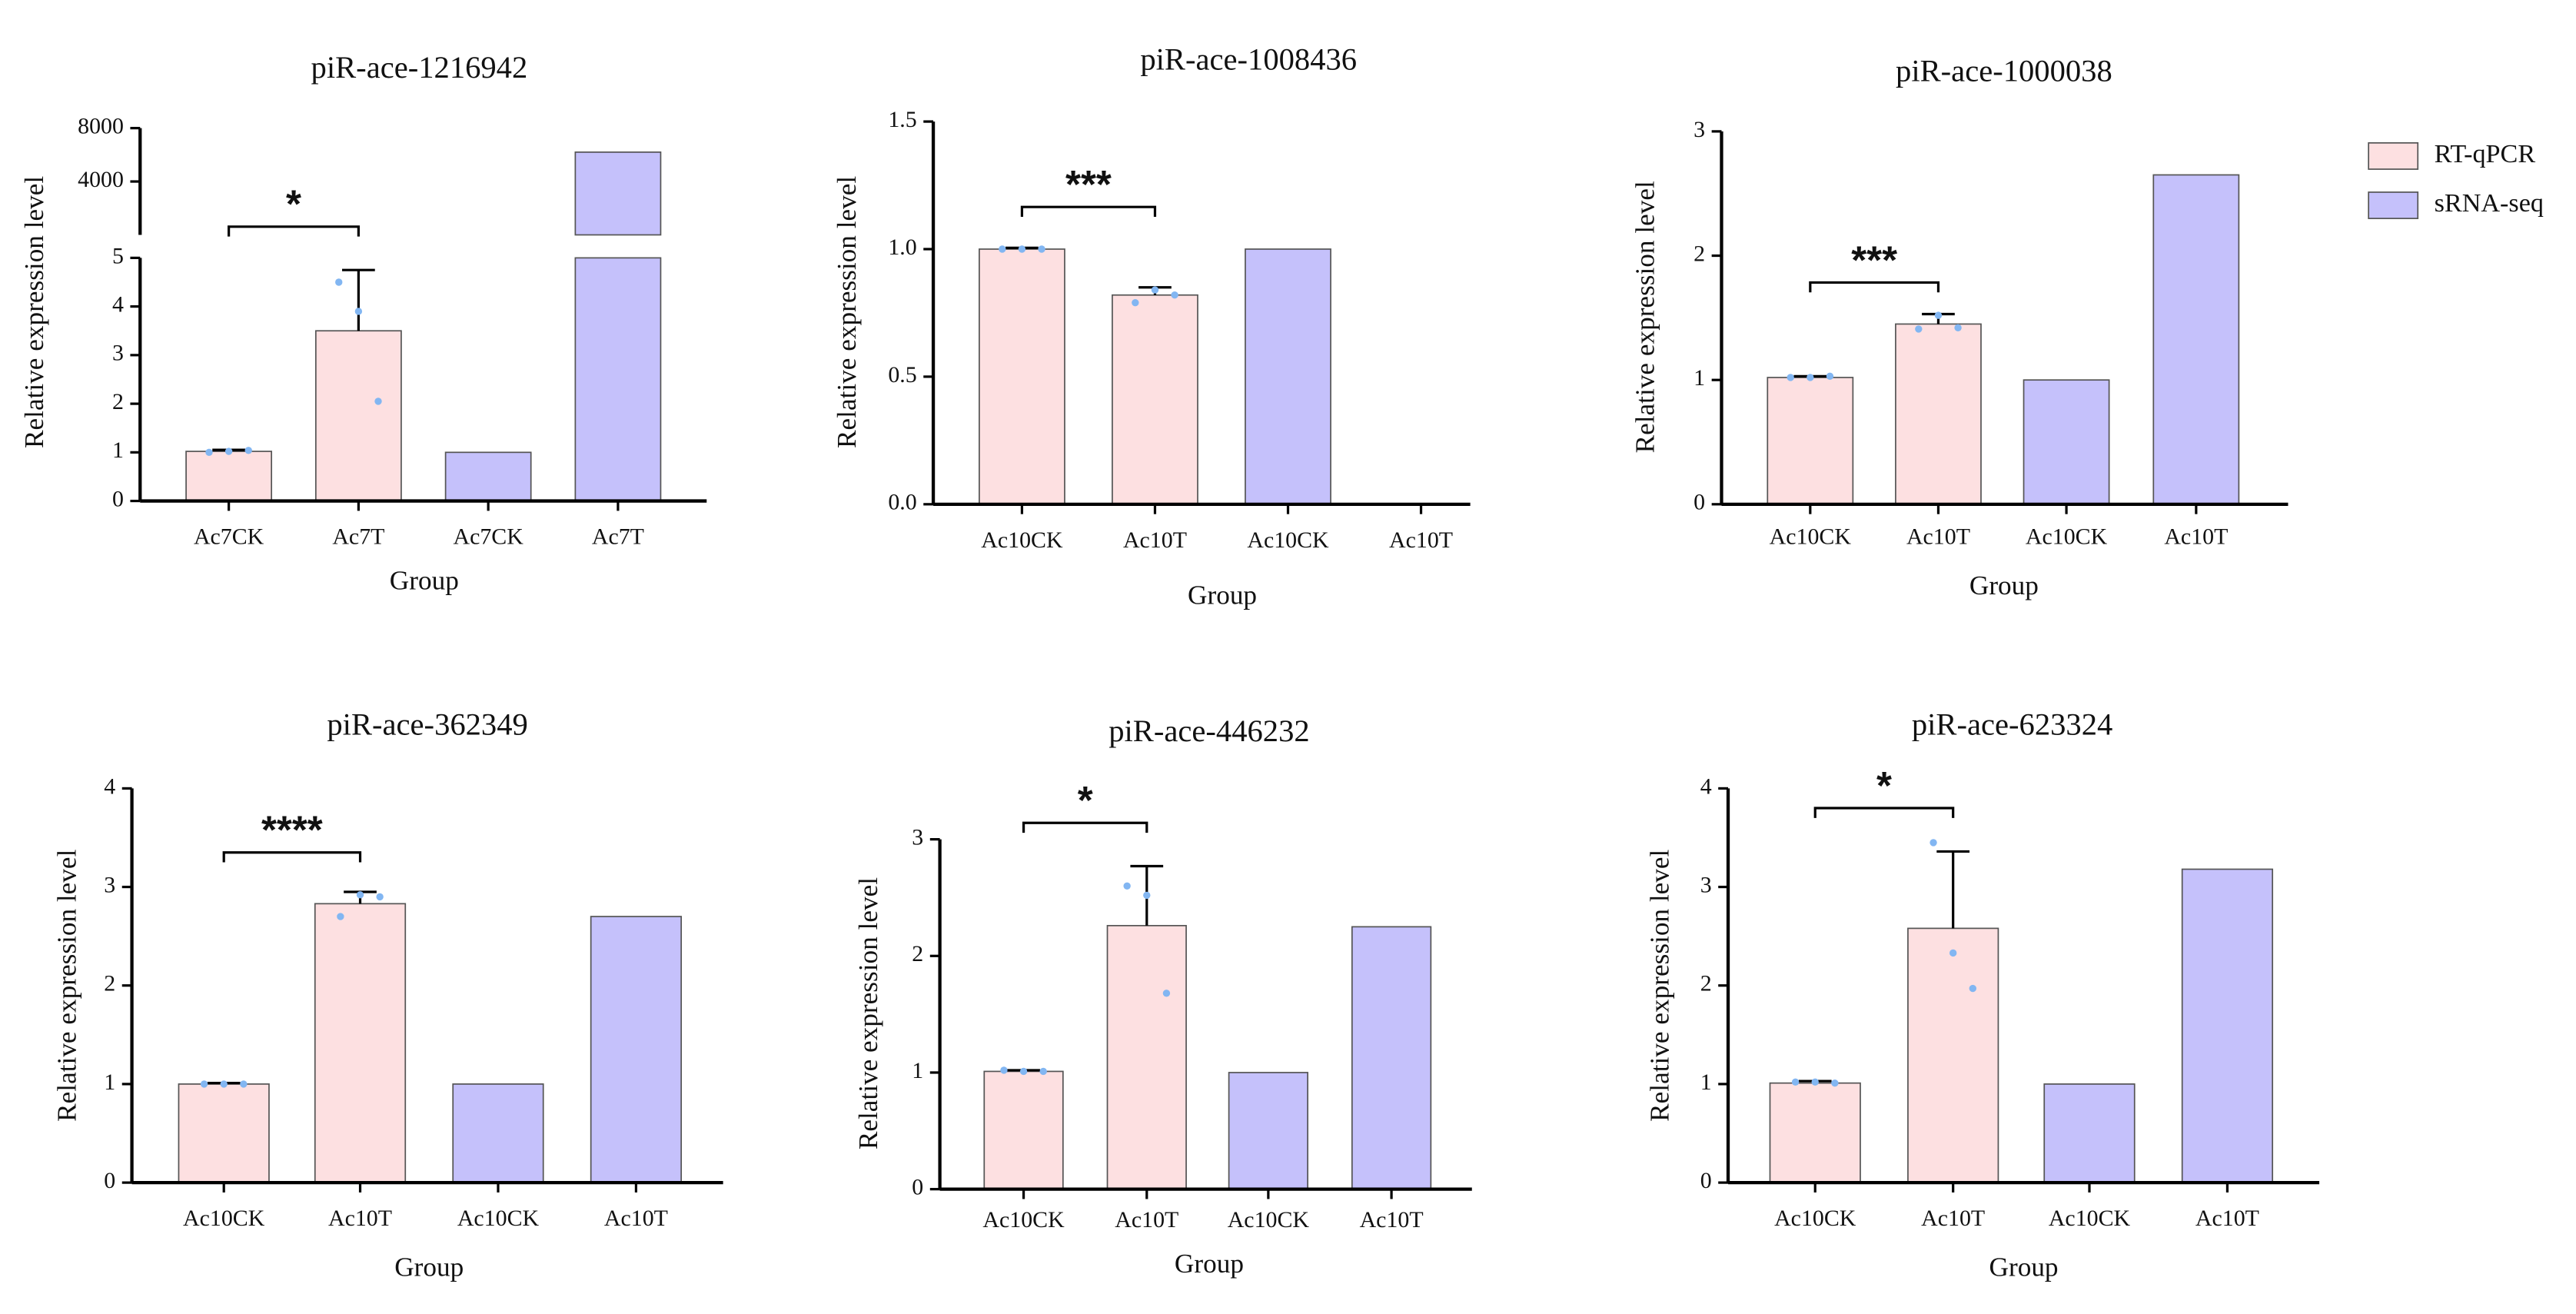  What do you see at coordinates (1209, 731) in the screenshot?
I see `chart-title: piR-ace-446232` at bounding box center [1209, 731].